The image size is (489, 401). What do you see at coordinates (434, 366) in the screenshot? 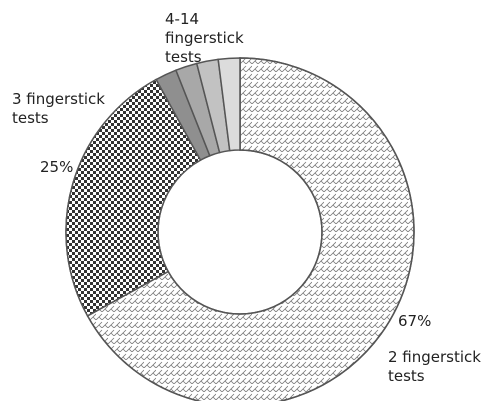
I see `category-label: 2 fingerstick tests` at bounding box center [434, 366].